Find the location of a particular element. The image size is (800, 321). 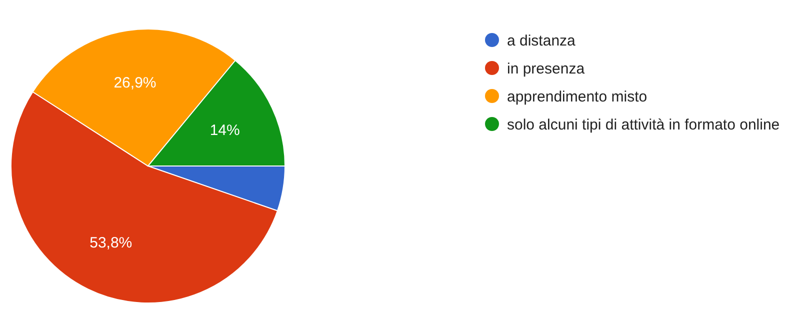

data-label: 26,9% is located at coordinates (135, 83).